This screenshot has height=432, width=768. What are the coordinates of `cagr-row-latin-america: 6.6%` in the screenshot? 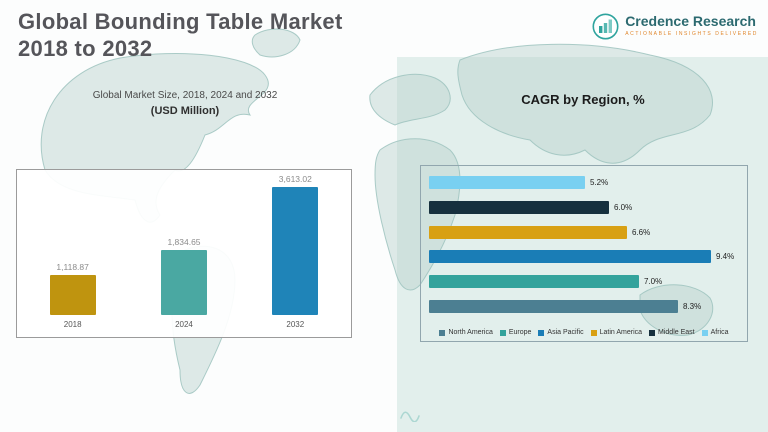 It's located at (584, 232).